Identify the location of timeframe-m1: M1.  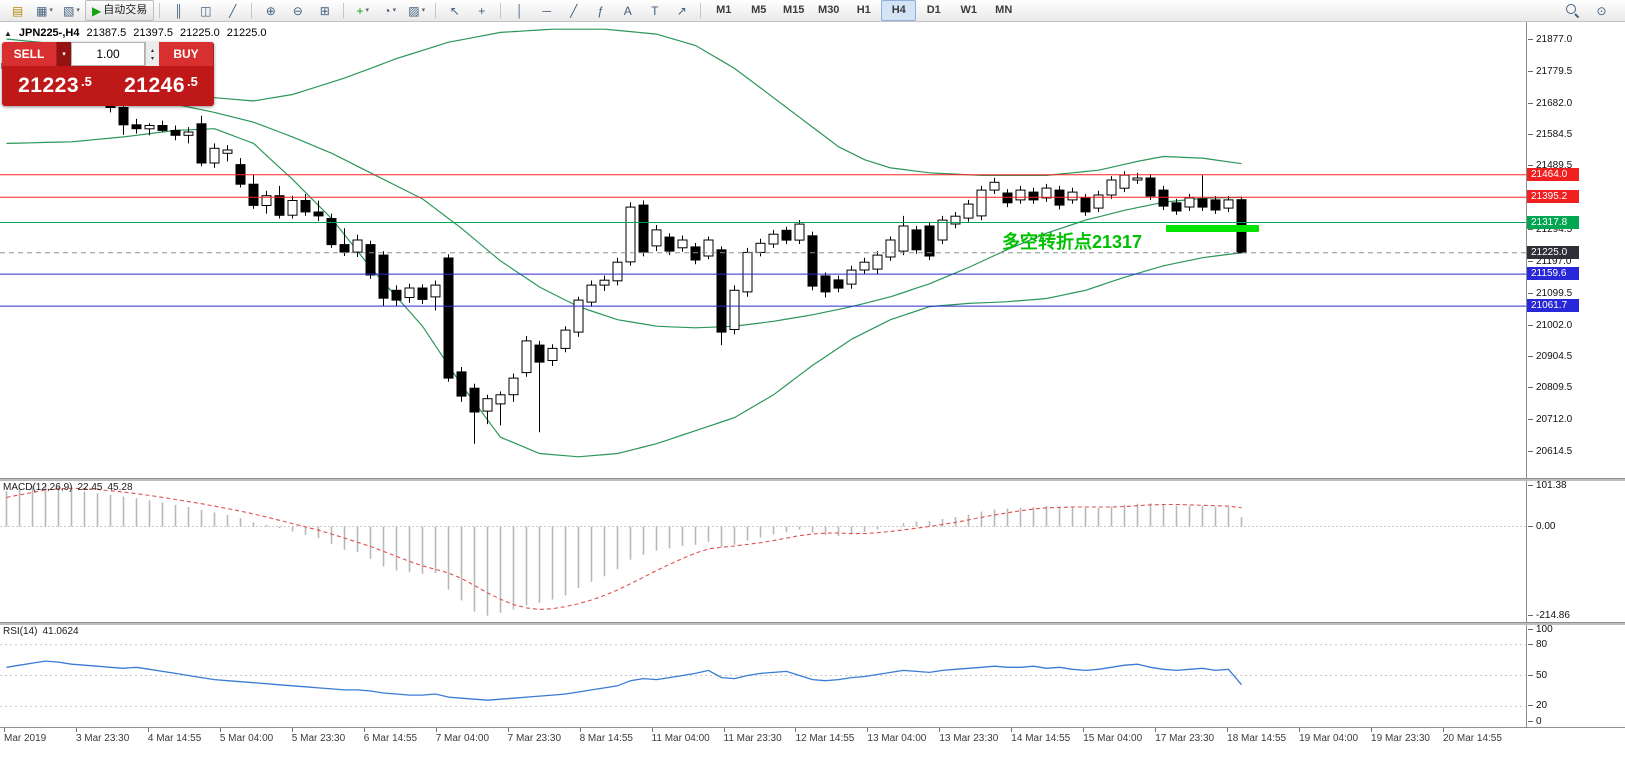
(724, 10).